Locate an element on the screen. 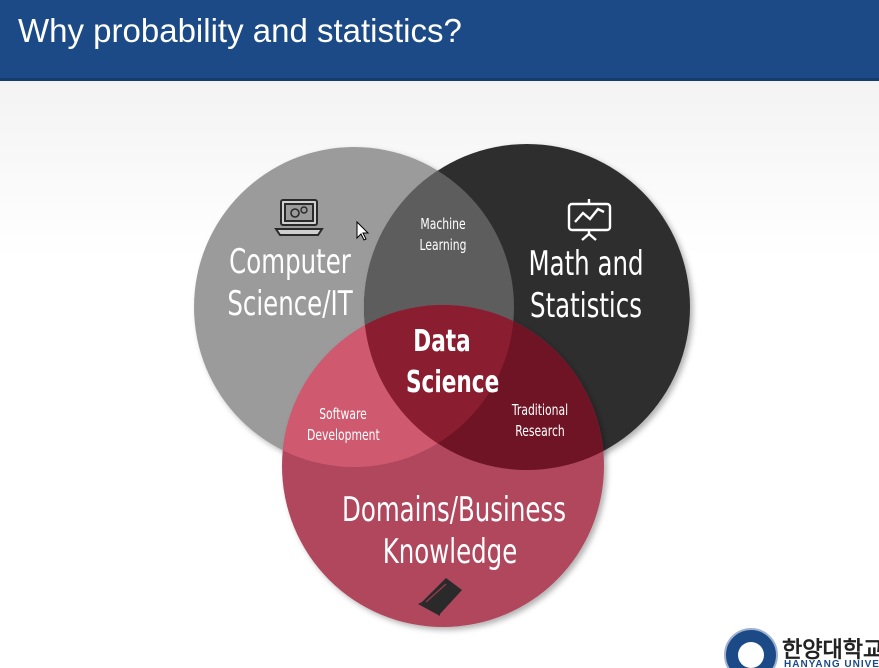 The height and width of the screenshot is (668, 879). university-korean-name: 한양대학교 is located at coordinates (830, 650).